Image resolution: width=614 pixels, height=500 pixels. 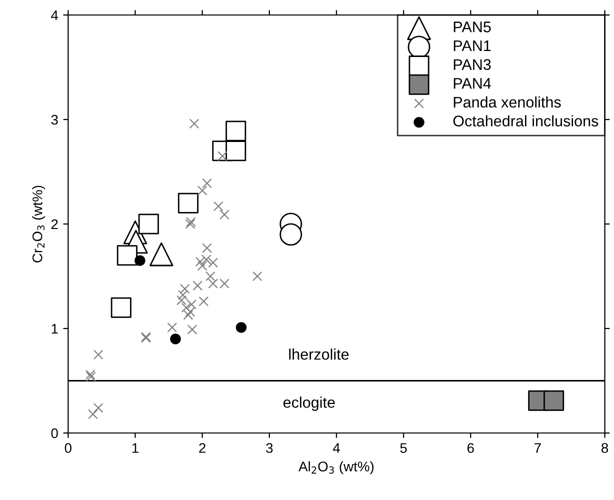 I want to click on legend-label: PAN4, so click(x=472, y=83).